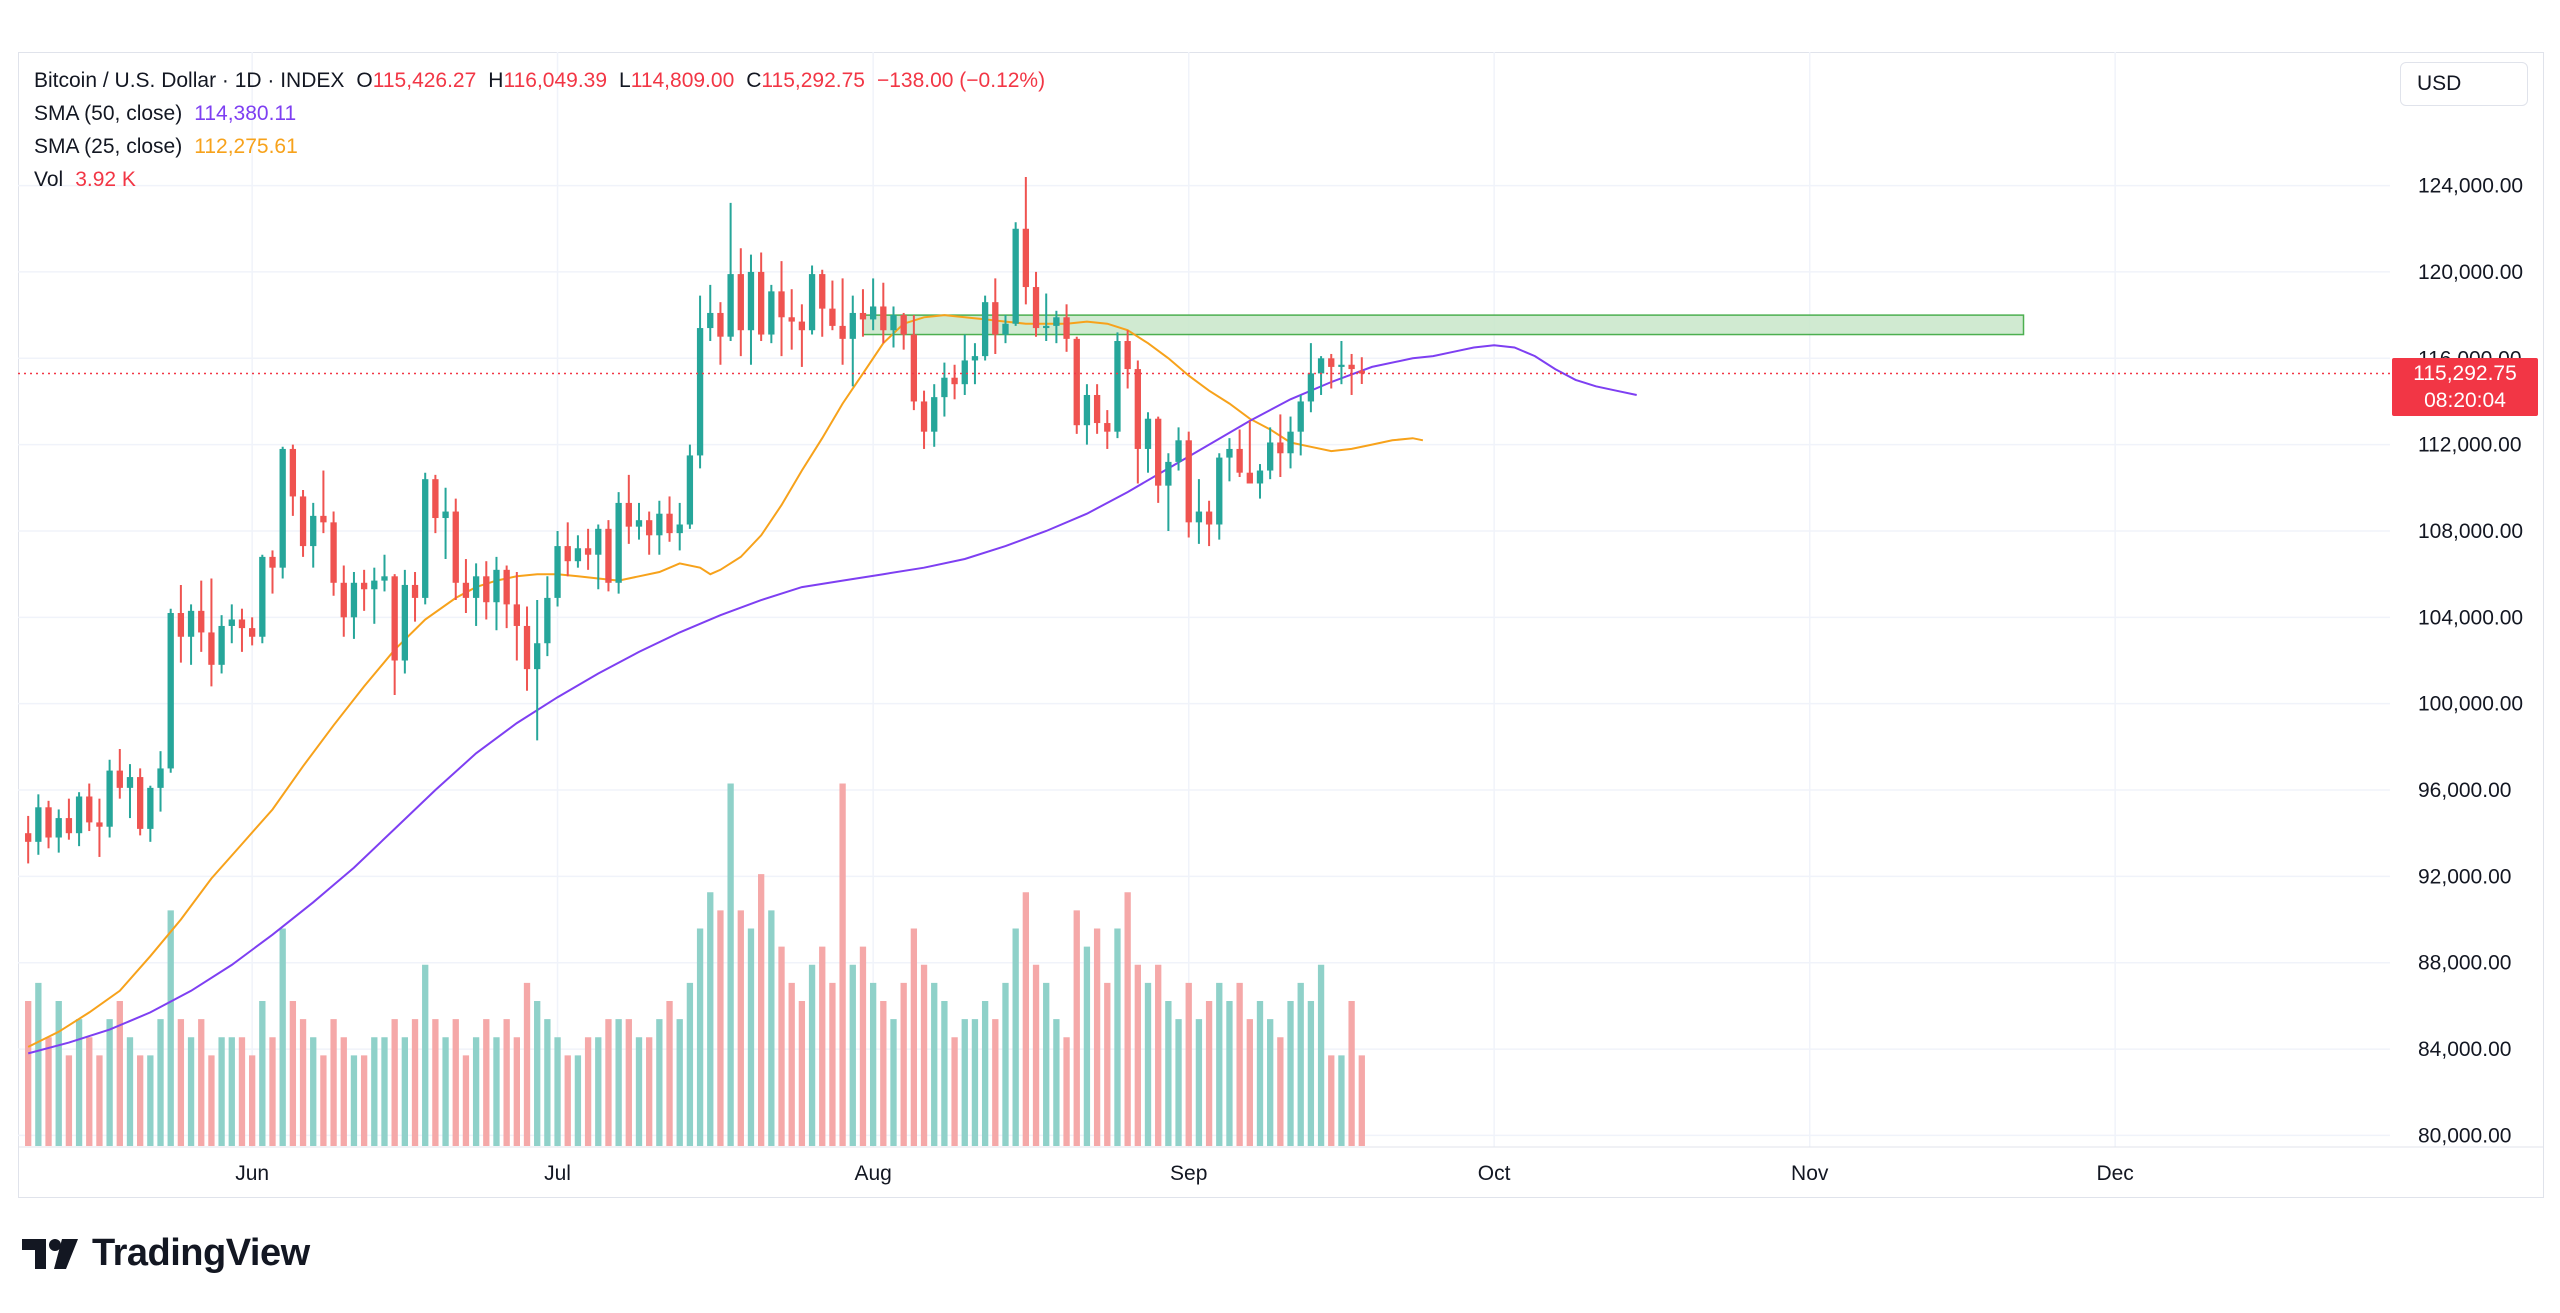  I want to click on price-tick-label: 100,000.00, so click(2470, 704).